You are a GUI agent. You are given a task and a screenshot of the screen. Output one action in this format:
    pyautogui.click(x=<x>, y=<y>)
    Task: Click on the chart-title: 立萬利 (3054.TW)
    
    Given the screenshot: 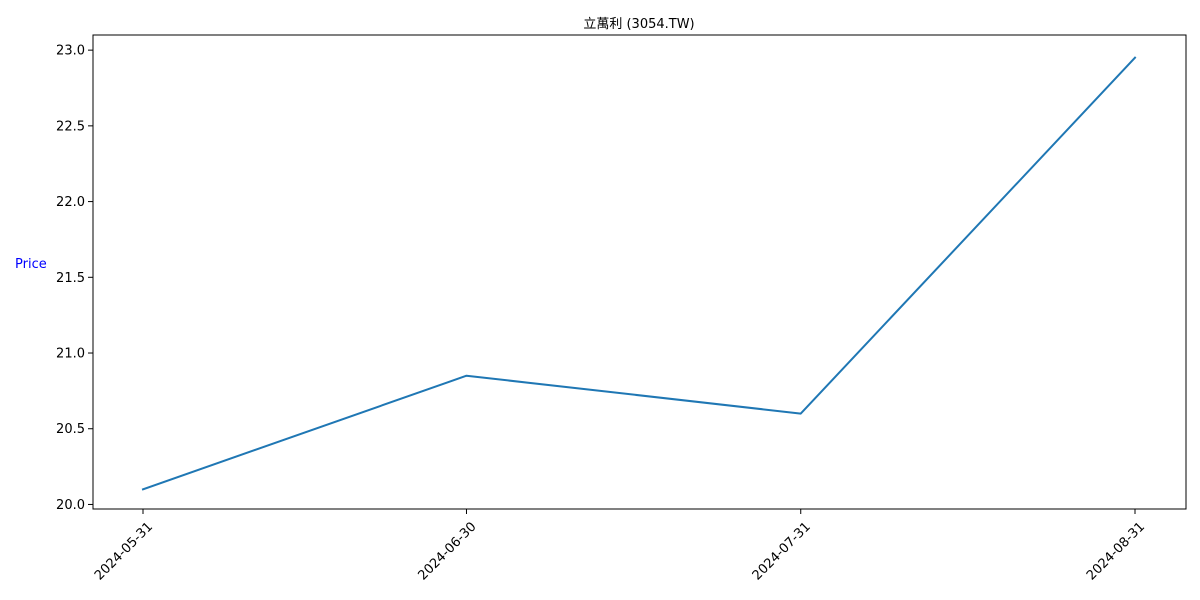 What is the action you would take?
    pyautogui.click(x=638, y=24)
    